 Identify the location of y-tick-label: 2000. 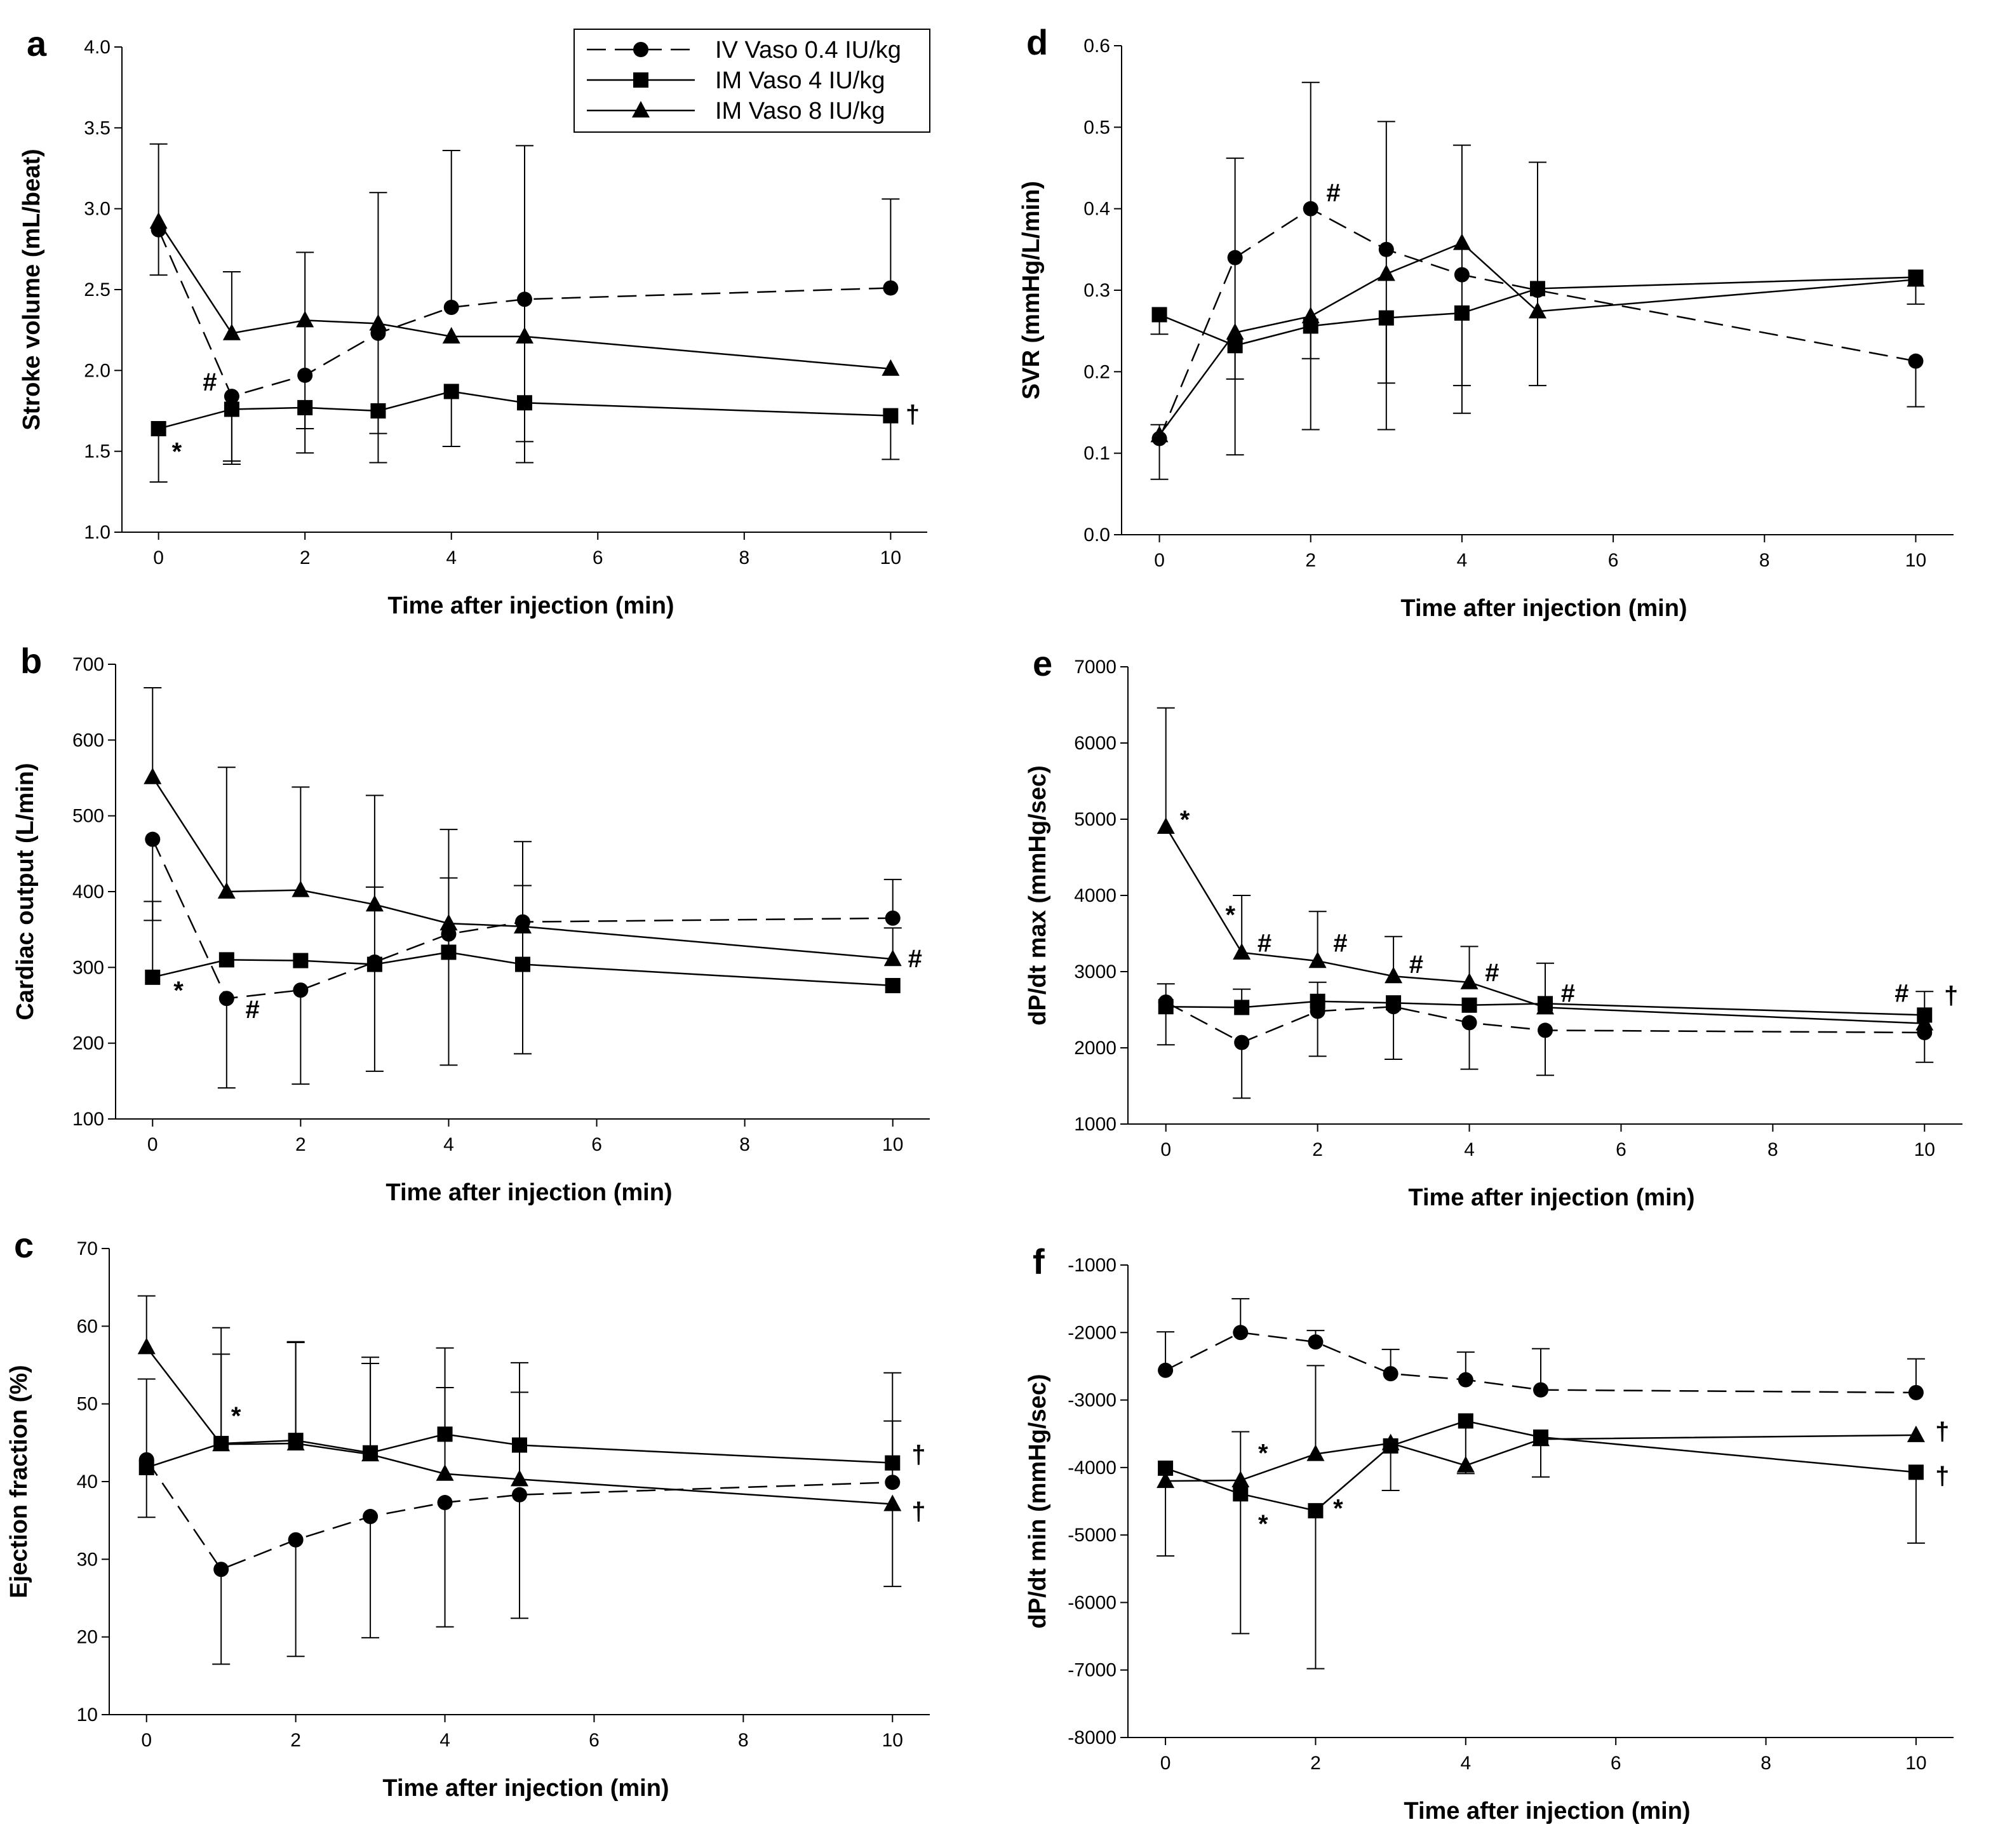
(1095, 1048).